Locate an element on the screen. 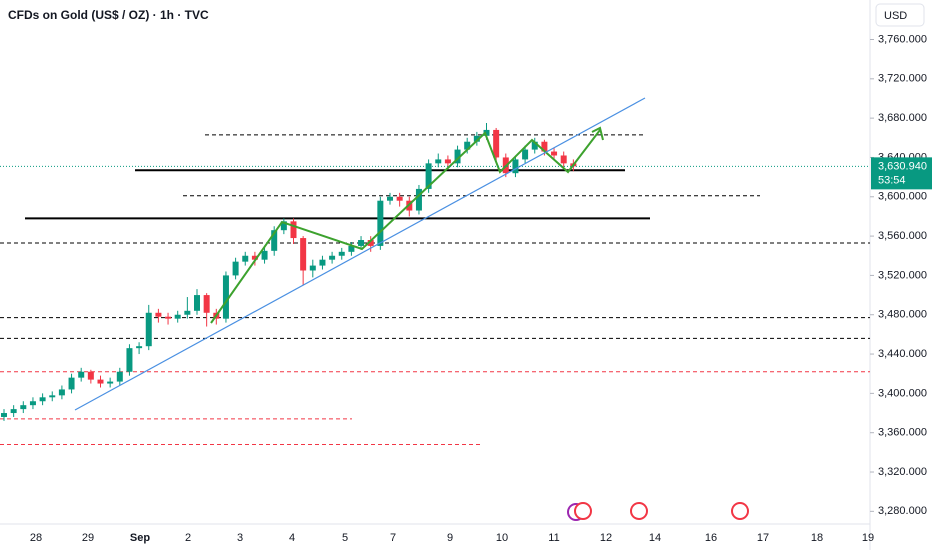  x-tick-label: 19 is located at coordinates (868, 538).